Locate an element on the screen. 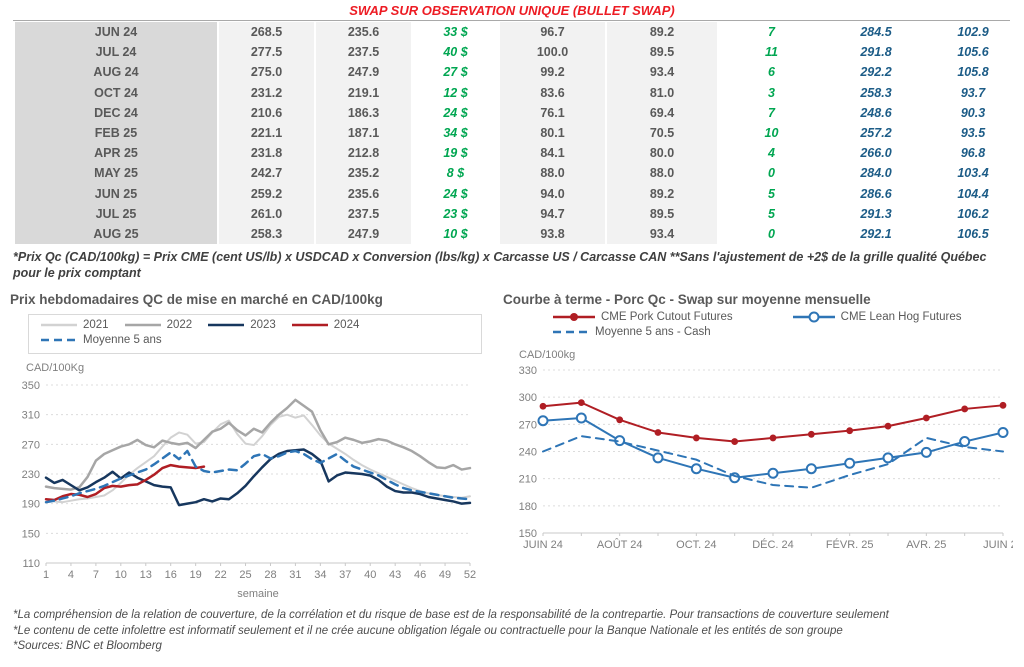 The height and width of the screenshot is (667, 1024). legend-item-2024: 2024 is located at coordinates (324, 325).